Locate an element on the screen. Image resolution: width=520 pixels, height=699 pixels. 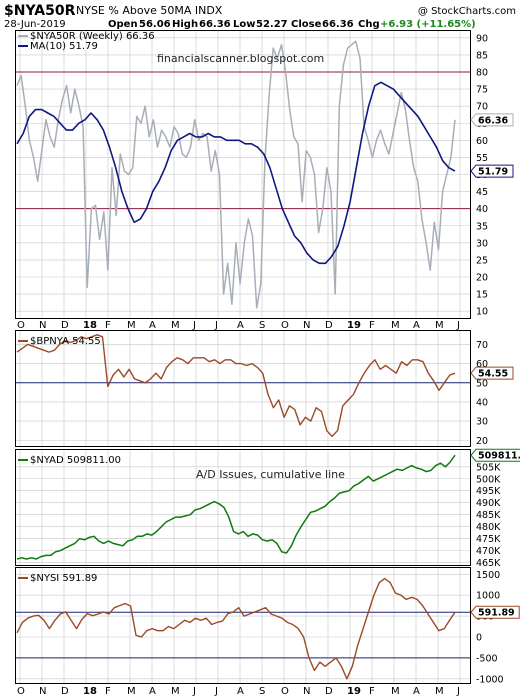
x-axis-label: S is located at coordinates (262, 691).